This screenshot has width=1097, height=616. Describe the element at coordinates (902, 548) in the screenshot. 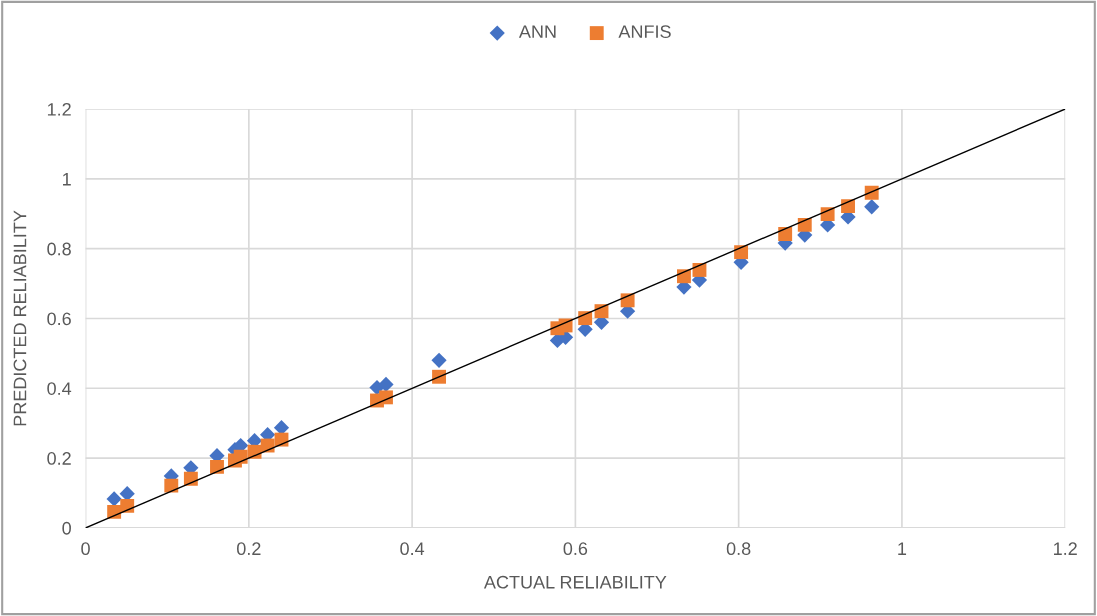

I see `x-tick-label: 1` at that location.